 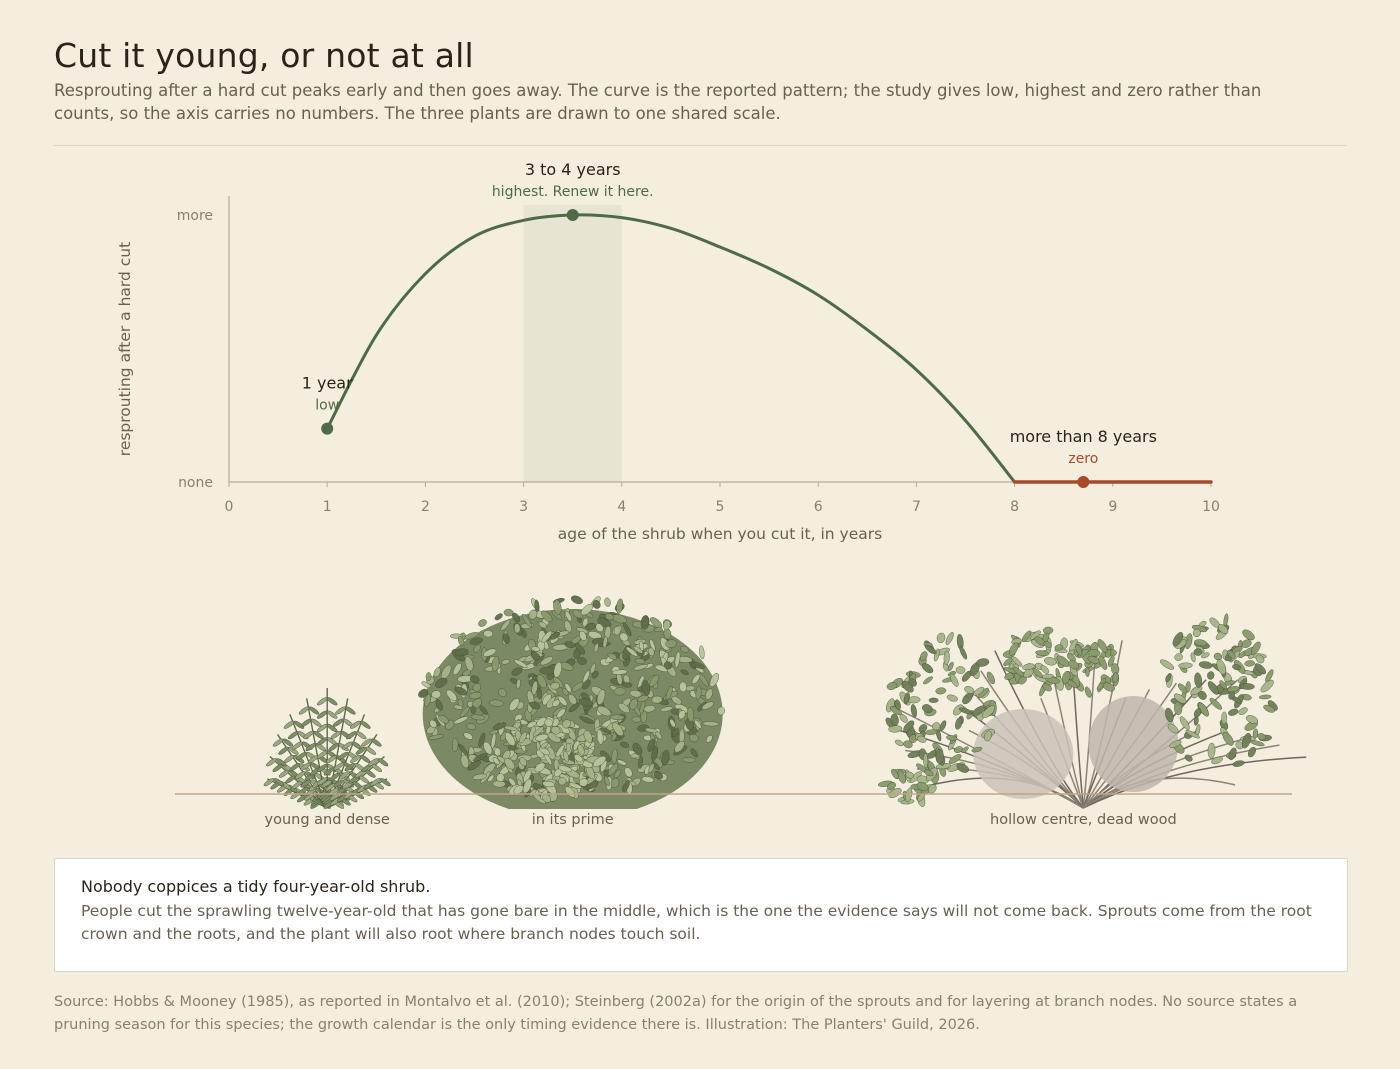 What do you see at coordinates (1083, 436) in the screenshot?
I see `annotation-label: more than 8 years` at bounding box center [1083, 436].